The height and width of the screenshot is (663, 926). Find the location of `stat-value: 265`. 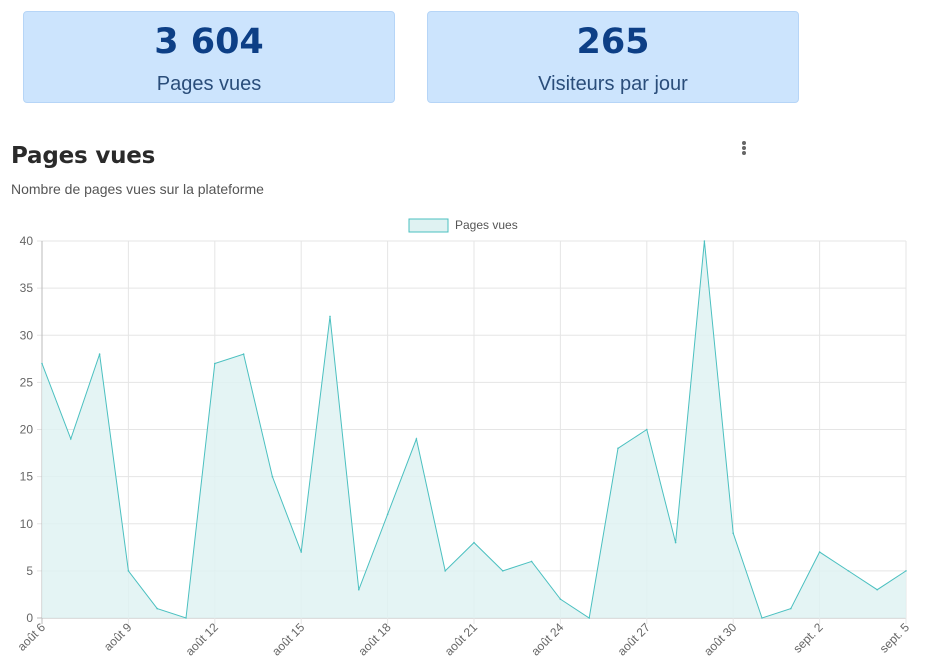

stat-value: 265 is located at coordinates (613, 42).